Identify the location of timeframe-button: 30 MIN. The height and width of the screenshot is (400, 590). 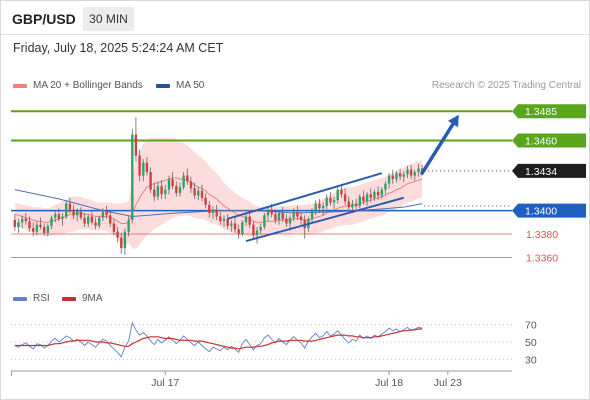
(108, 19).